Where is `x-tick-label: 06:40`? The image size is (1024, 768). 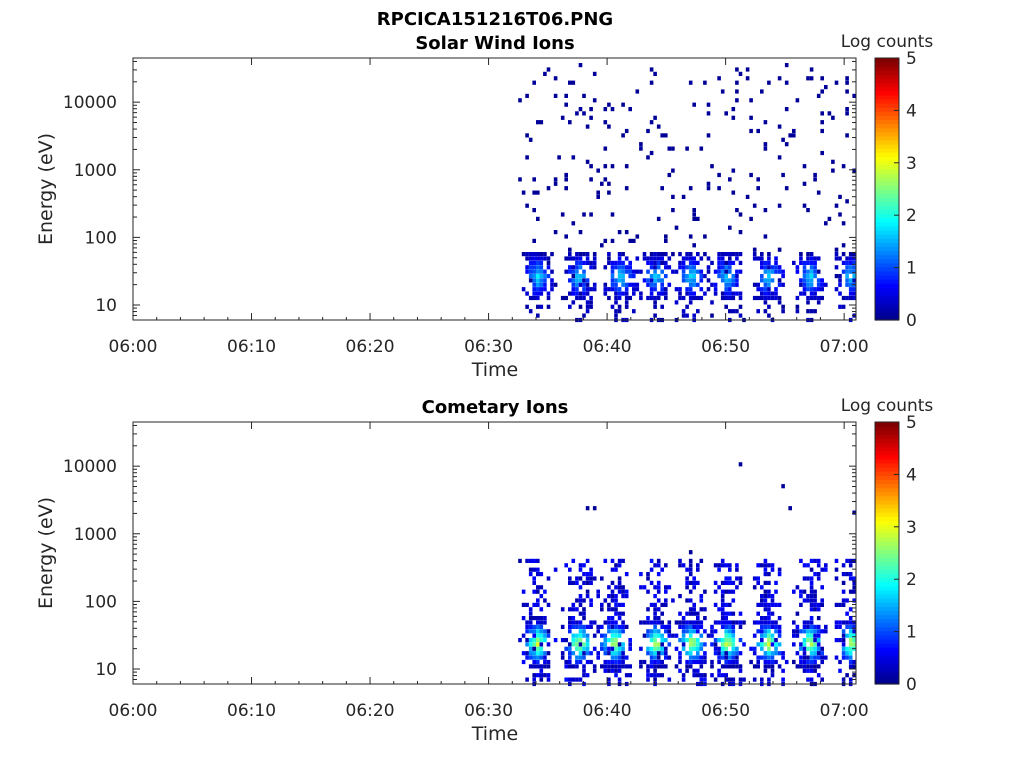
x-tick-label: 06:40 is located at coordinates (607, 347).